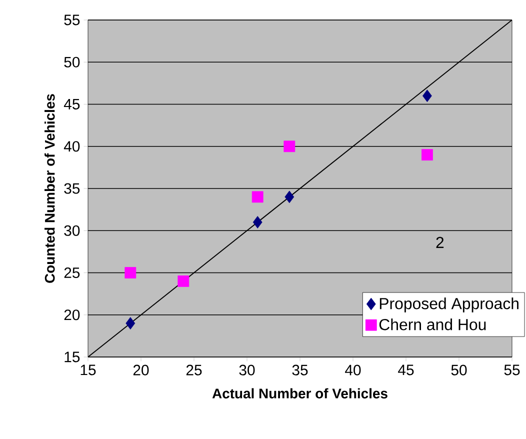 Image resolution: width=526 pixels, height=439 pixels. Describe the element at coordinates (247, 370) in the screenshot. I see `x-tick-label: 30` at that location.